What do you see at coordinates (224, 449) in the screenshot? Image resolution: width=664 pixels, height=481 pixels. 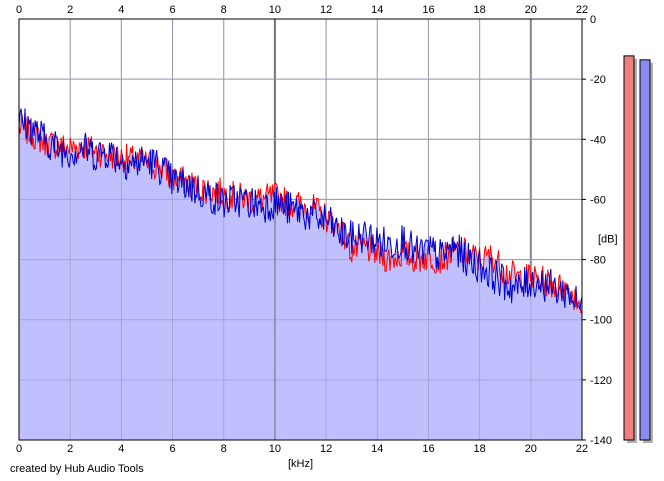 I see `x-tick-label-bottom: 8` at bounding box center [224, 449].